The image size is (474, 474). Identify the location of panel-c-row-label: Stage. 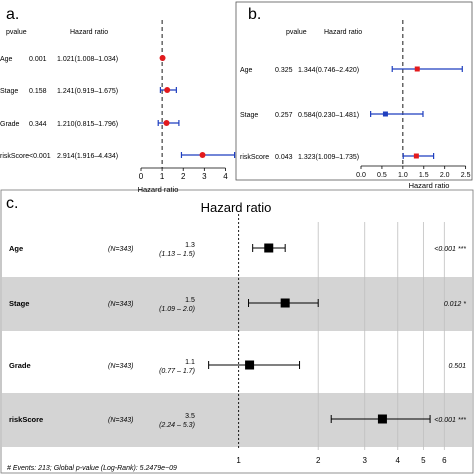
(19, 303).